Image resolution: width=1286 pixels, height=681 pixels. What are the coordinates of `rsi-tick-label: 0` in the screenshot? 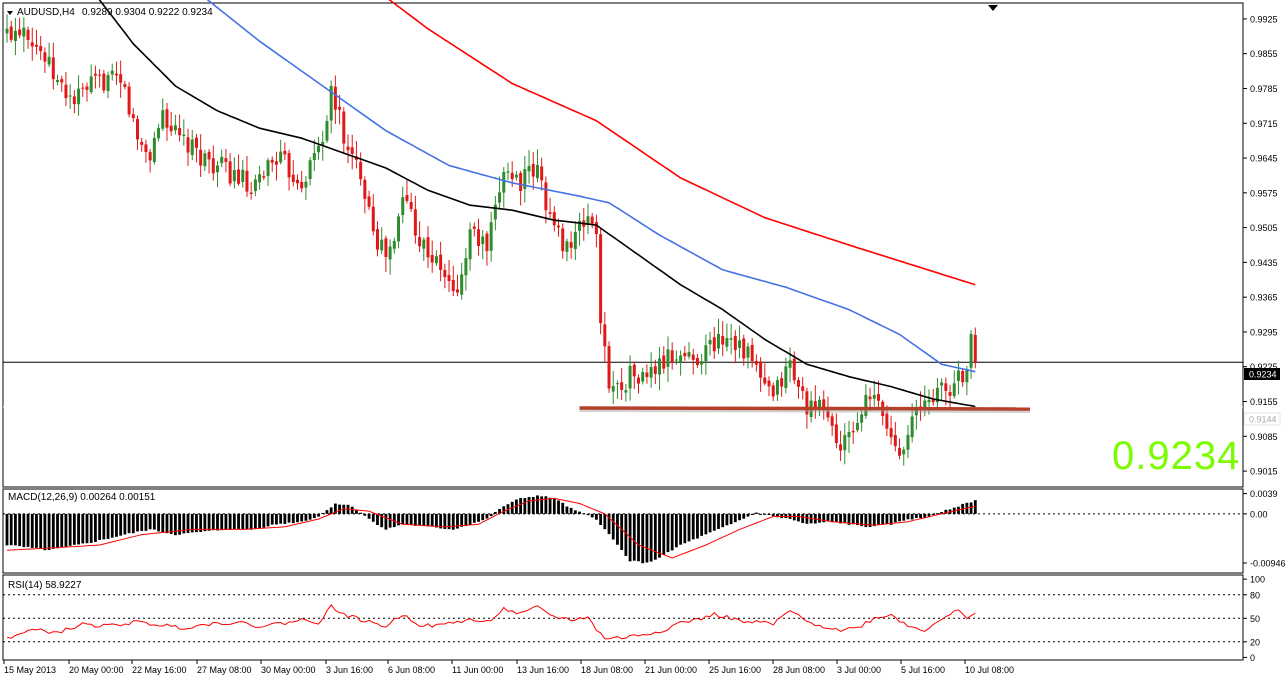 It's located at (1252, 658).